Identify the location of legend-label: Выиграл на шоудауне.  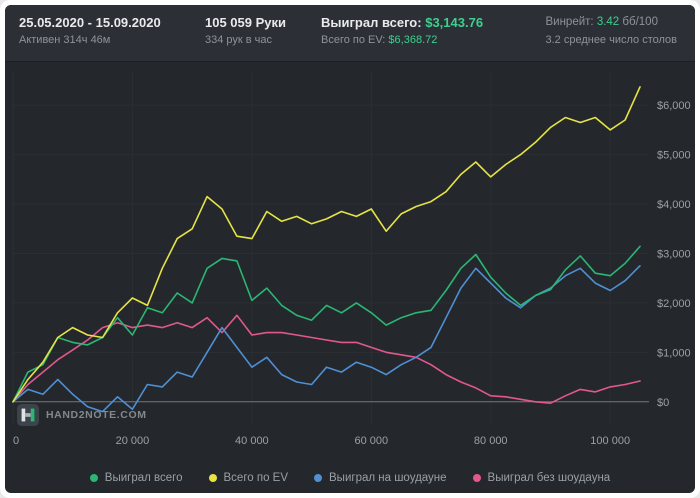
(388, 478).